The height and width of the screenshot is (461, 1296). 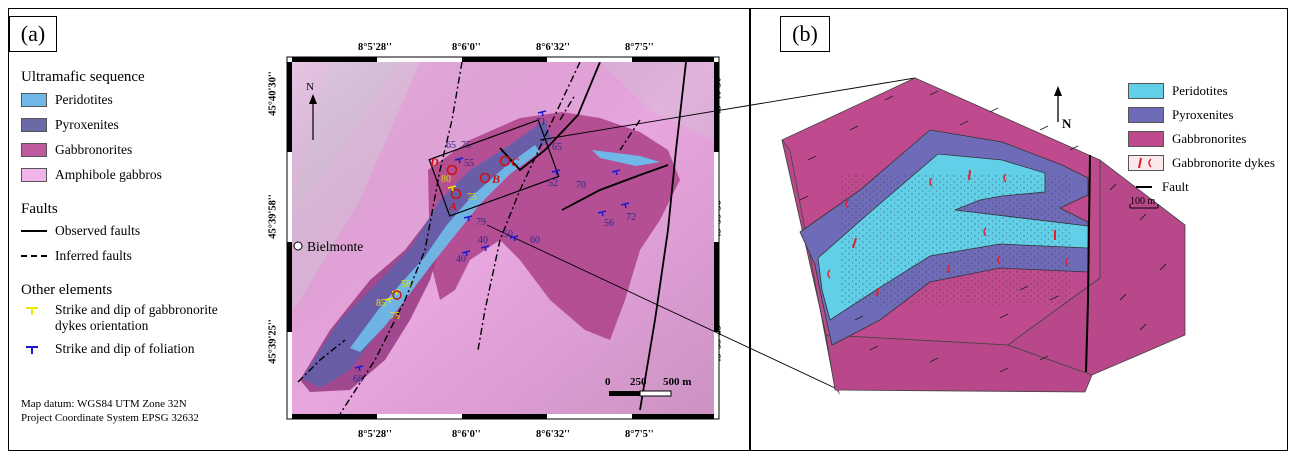 What do you see at coordinates (32, 311) in the screenshot?
I see `dyke-strike-dip-icon` at bounding box center [32, 311].